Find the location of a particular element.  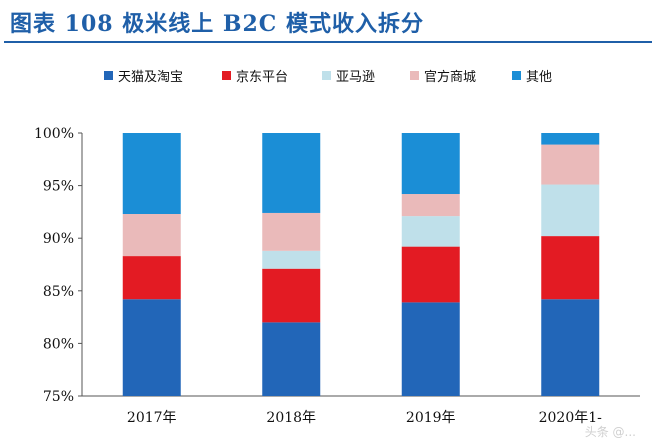

legend: 天猫及淘宝 京东平台 亚马逊 官方商城 其他 is located at coordinates (328, 77).